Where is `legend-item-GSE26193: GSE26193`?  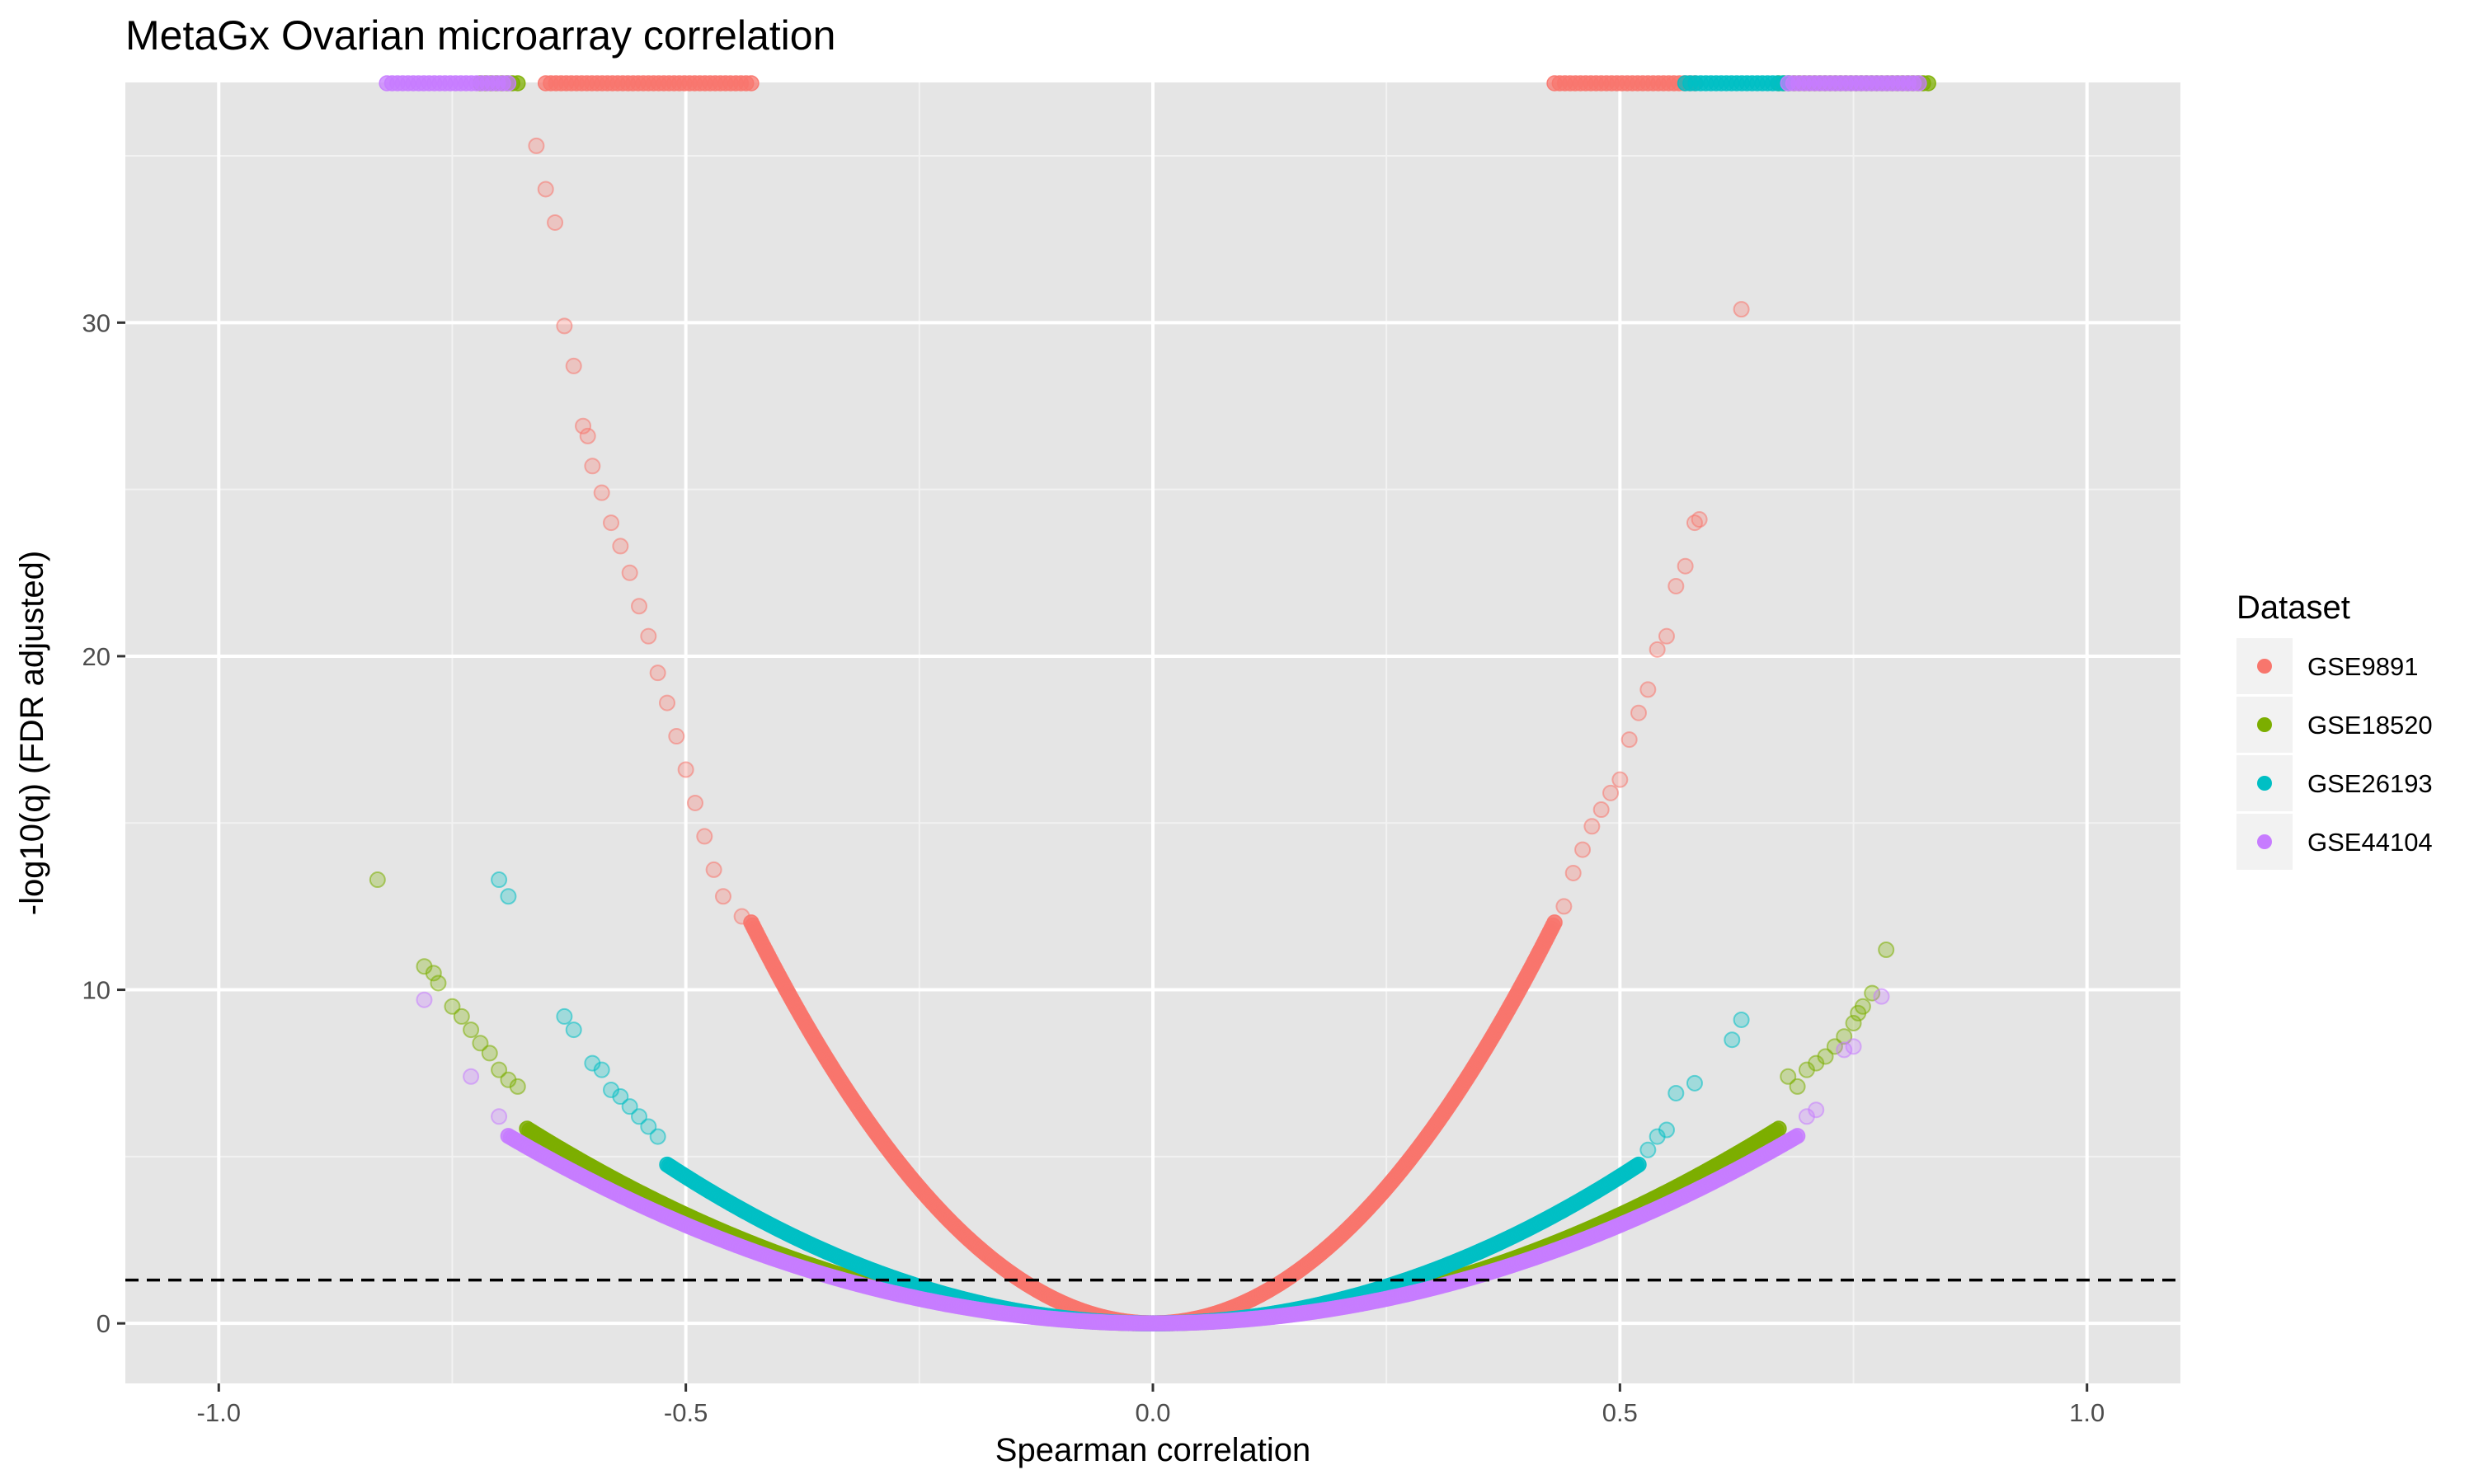 legend-item-GSE26193: GSE26193 is located at coordinates (2334, 783).